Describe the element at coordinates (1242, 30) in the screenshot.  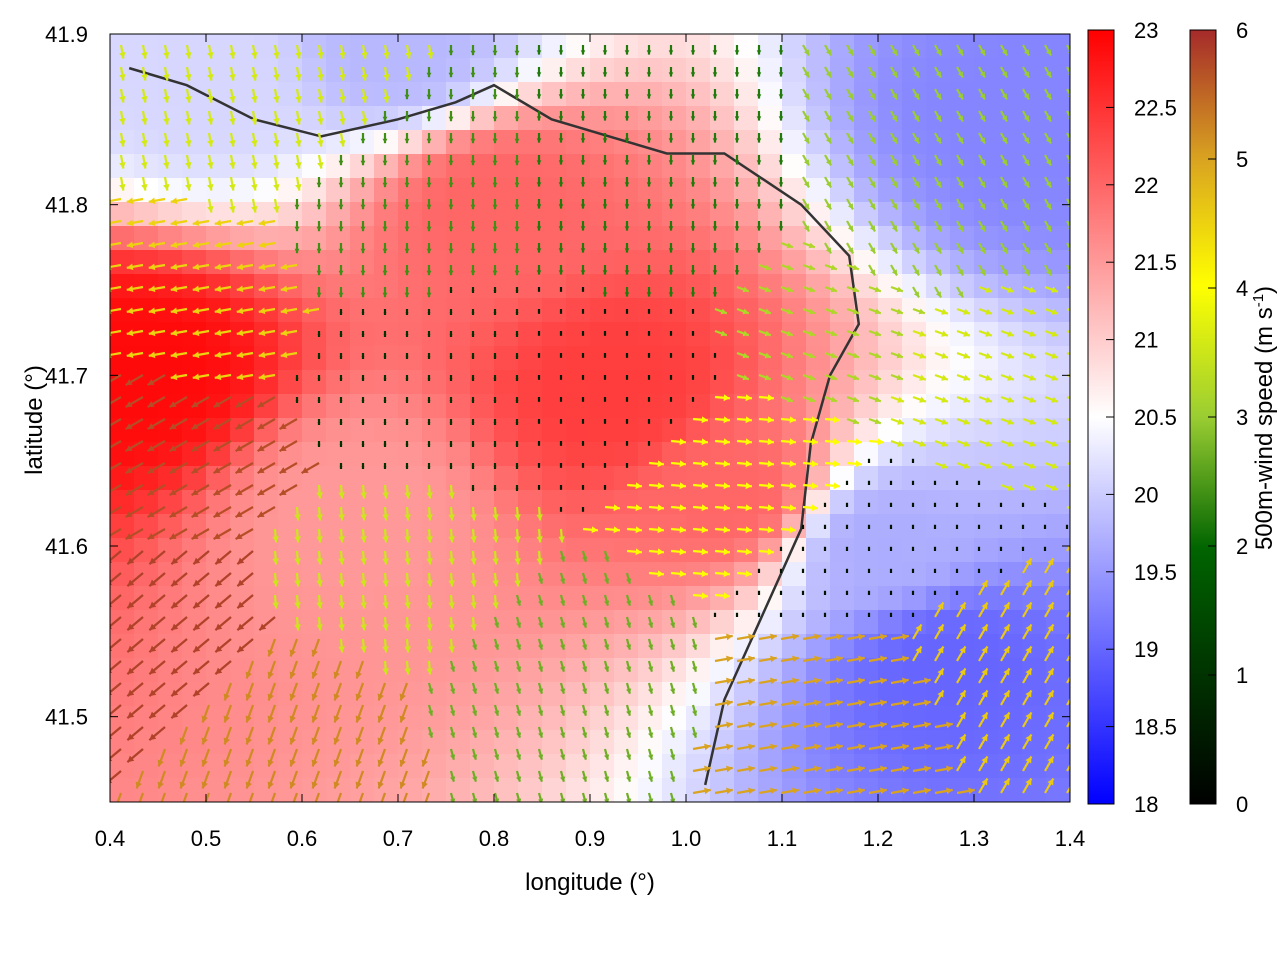
I see `wind-colorbar-tick-label: 6` at that location.